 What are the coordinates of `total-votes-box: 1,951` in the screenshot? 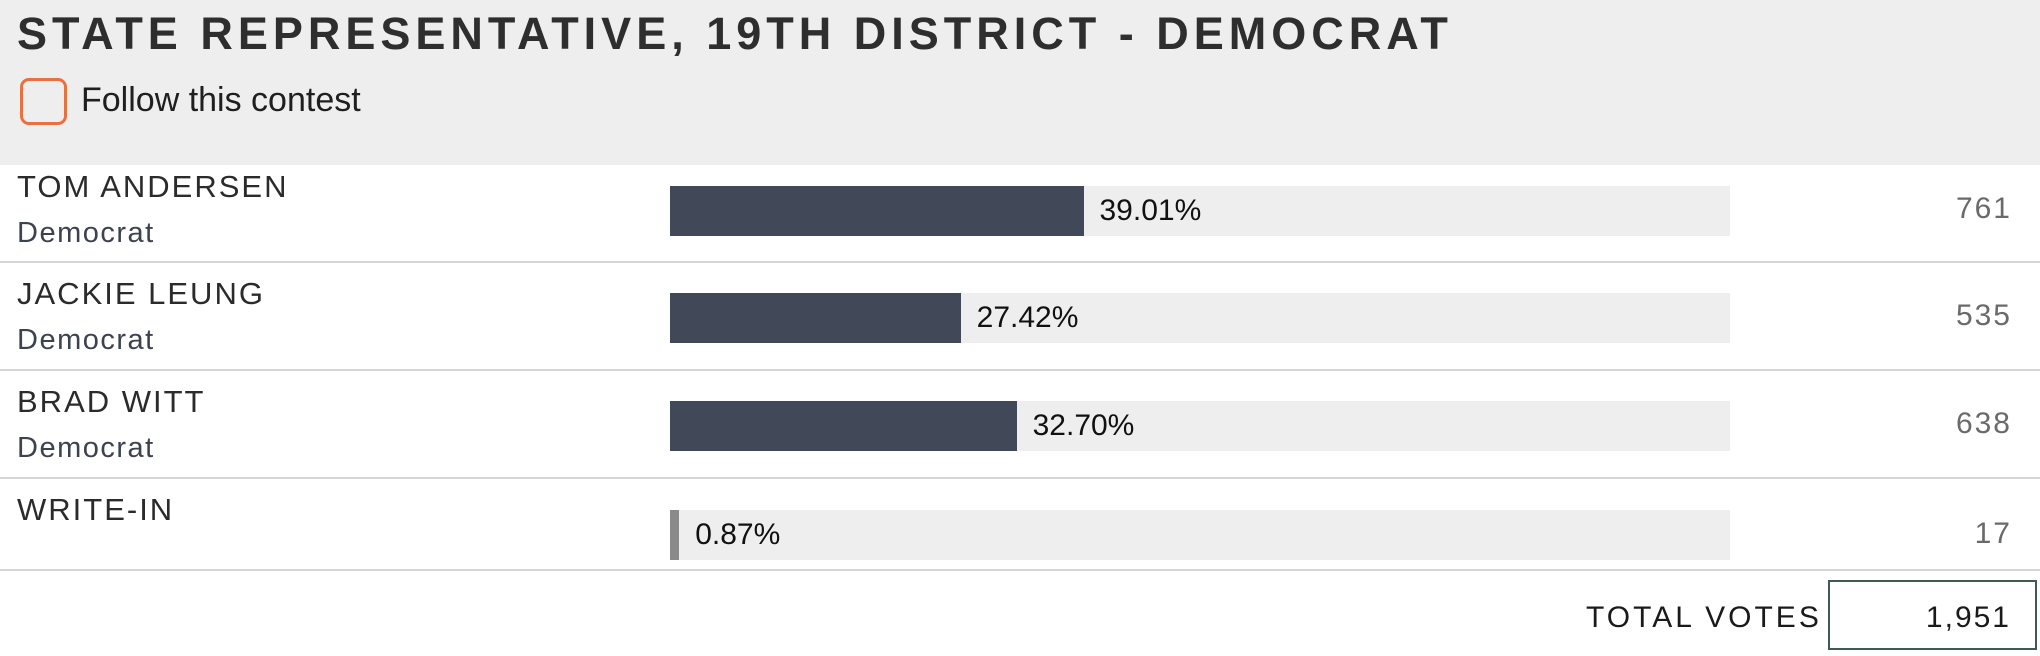 It's located at (1932, 615).